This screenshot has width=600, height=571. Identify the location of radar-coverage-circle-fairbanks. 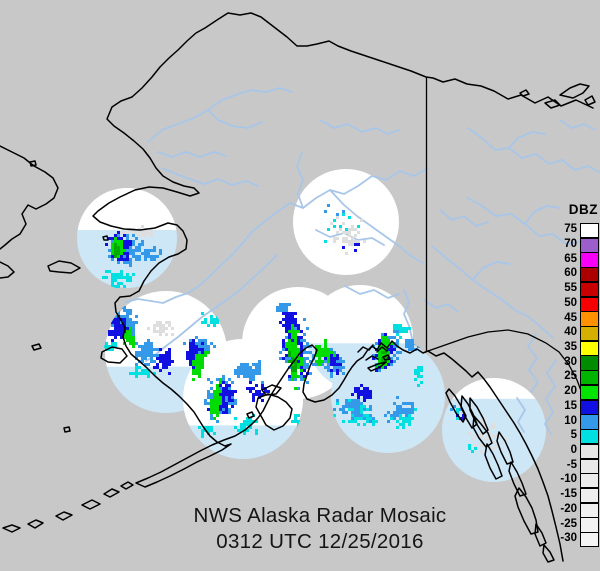
(346, 222).